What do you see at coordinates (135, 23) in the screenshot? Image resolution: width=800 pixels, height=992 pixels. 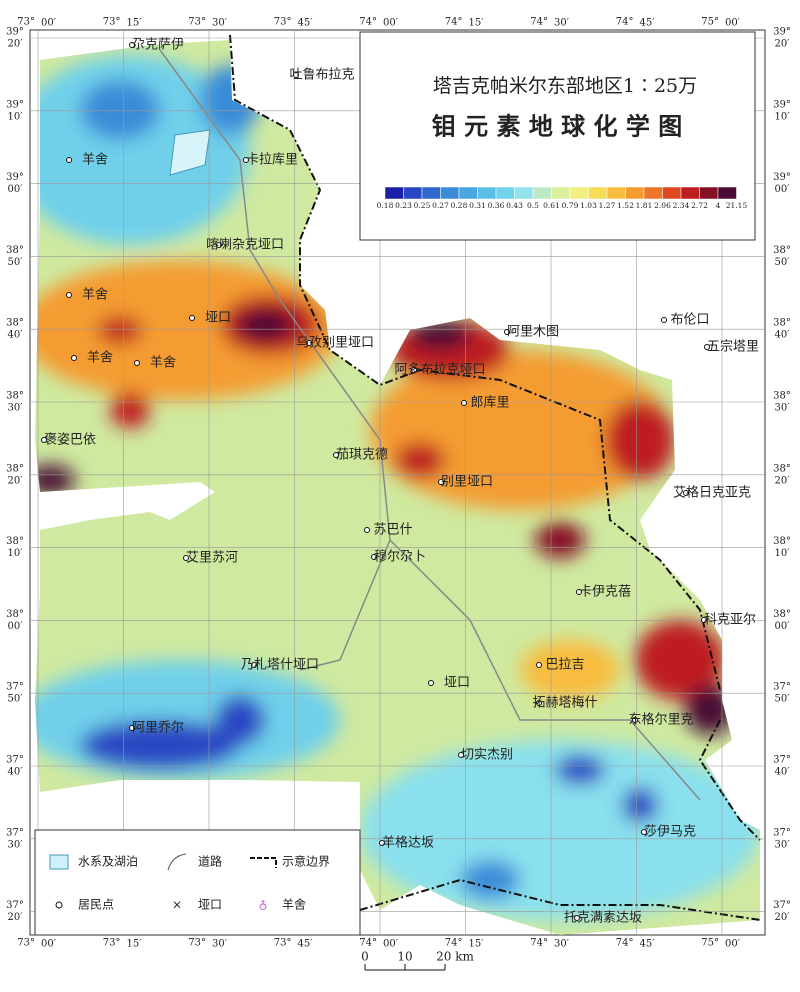 I see `lon-label: 15′` at bounding box center [135, 23].